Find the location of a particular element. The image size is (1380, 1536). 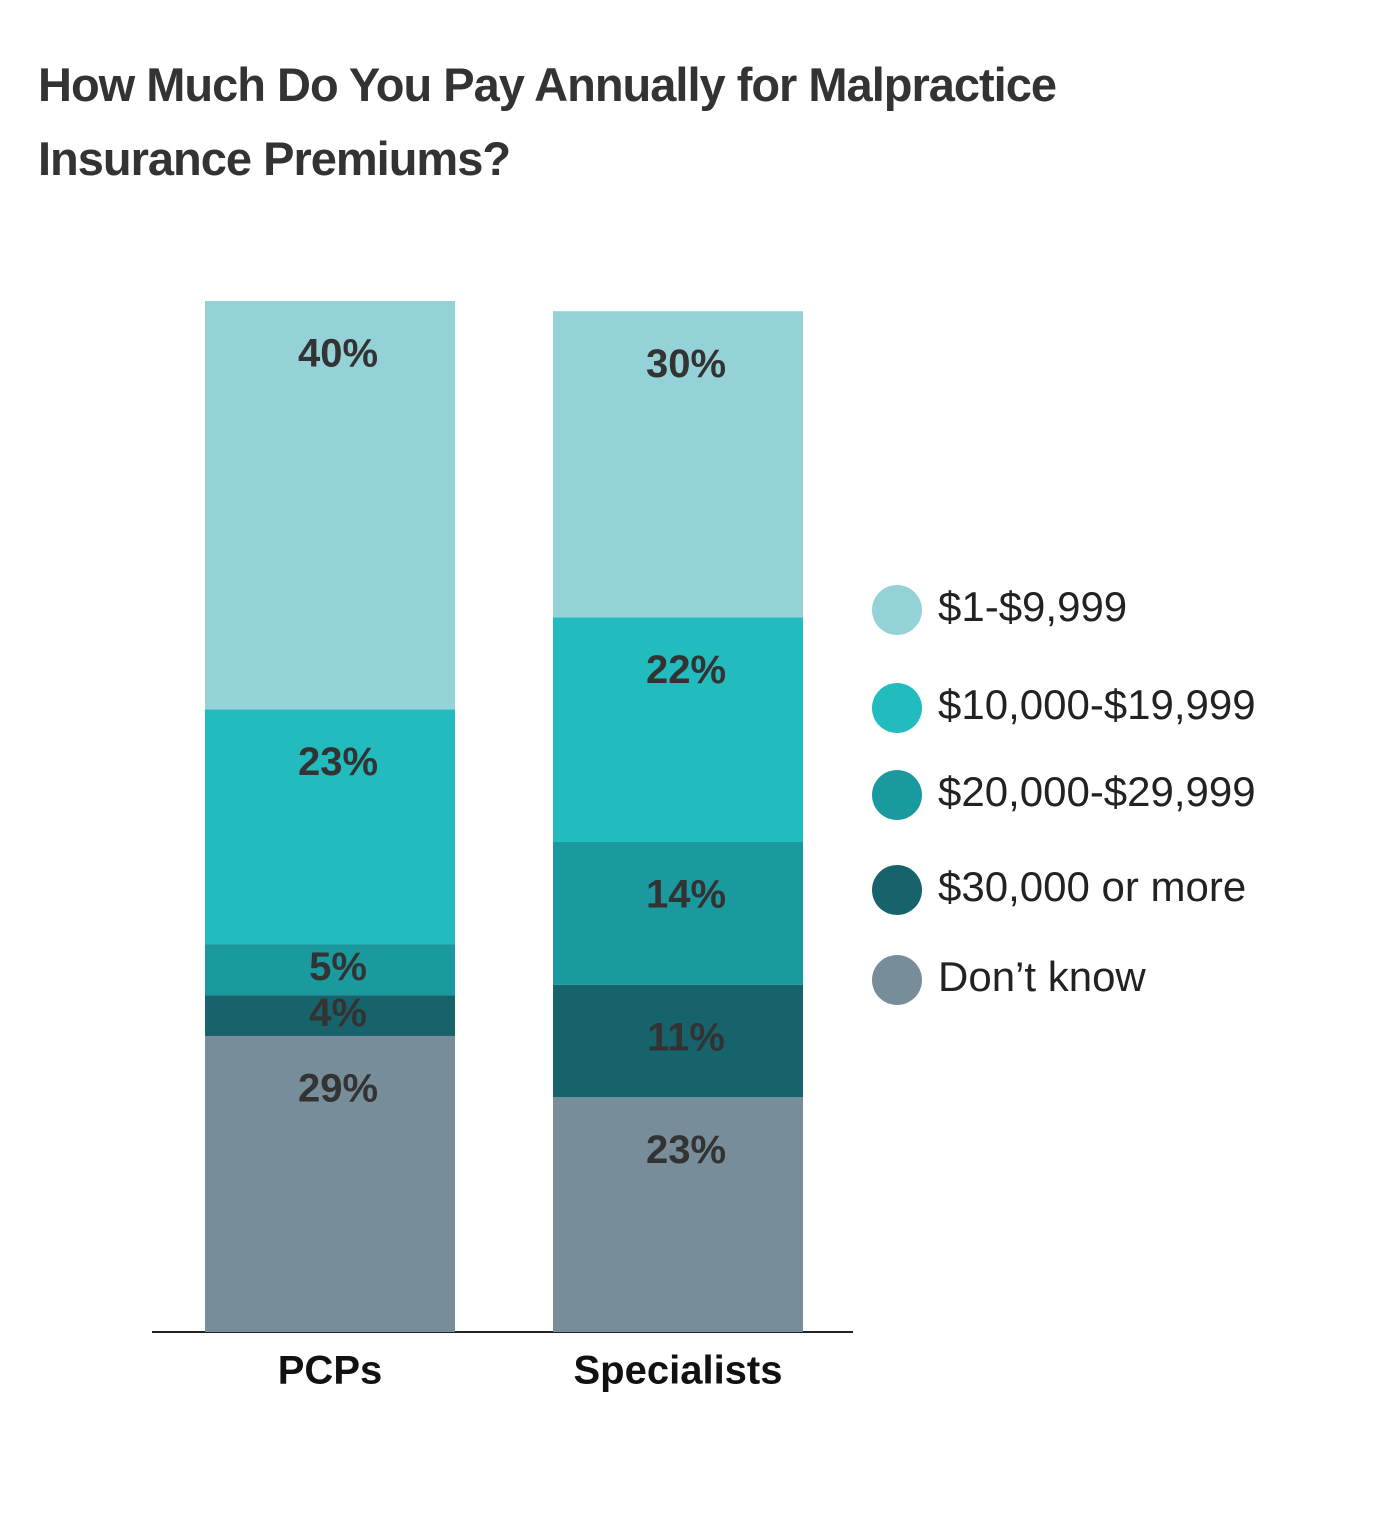

x-tick-label: Specialists is located at coordinates (677, 1371).